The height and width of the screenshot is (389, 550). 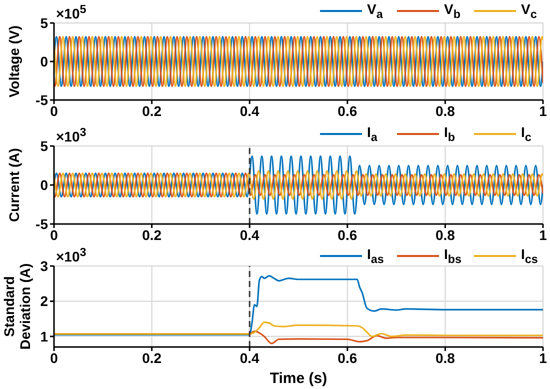 What do you see at coordinates (44, 336) in the screenshot?
I see `y-tick-label: 1` at bounding box center [44, 336].